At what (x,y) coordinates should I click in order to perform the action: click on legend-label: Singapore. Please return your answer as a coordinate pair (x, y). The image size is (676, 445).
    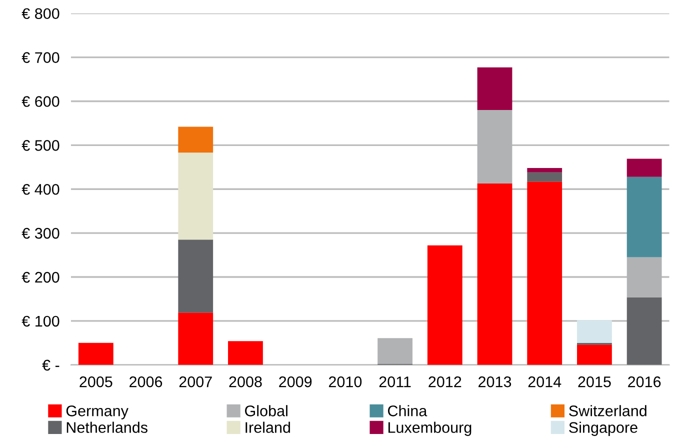
    Looking at the image, I should click on (603, 429).